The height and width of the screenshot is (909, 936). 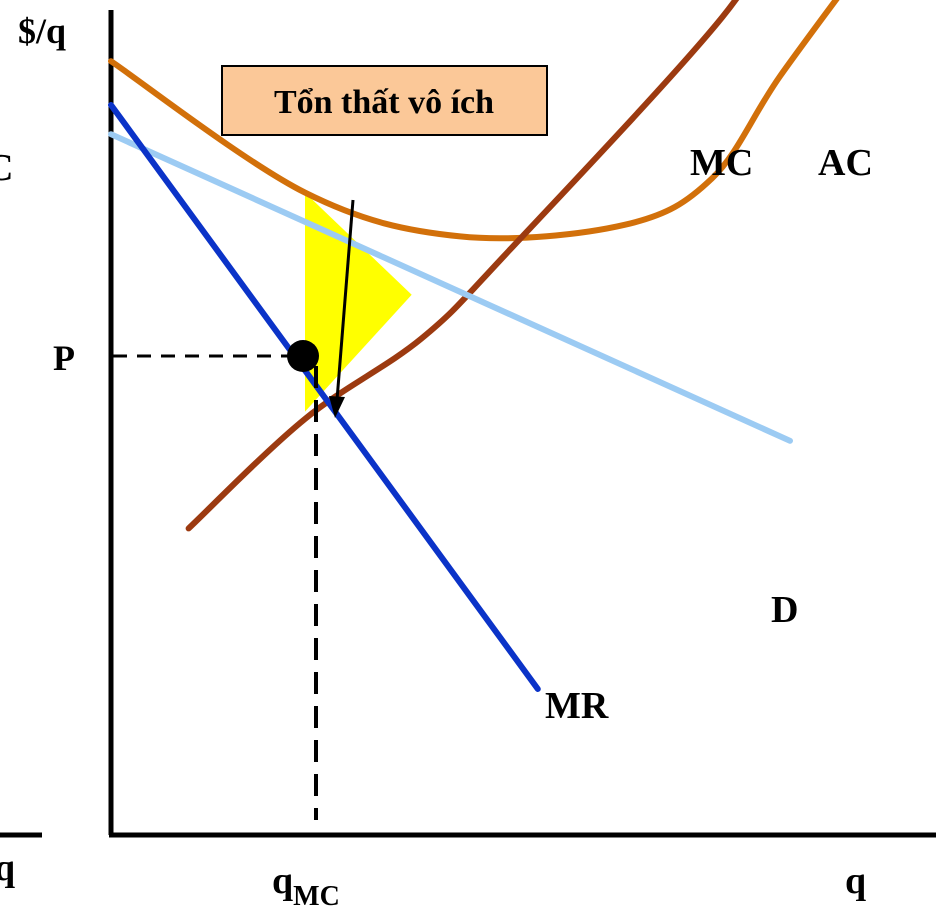 What do you see at coordinates (577, 706) in the screenshot?
I see `series-label-mr: MR` at bounding box center [577, 706].